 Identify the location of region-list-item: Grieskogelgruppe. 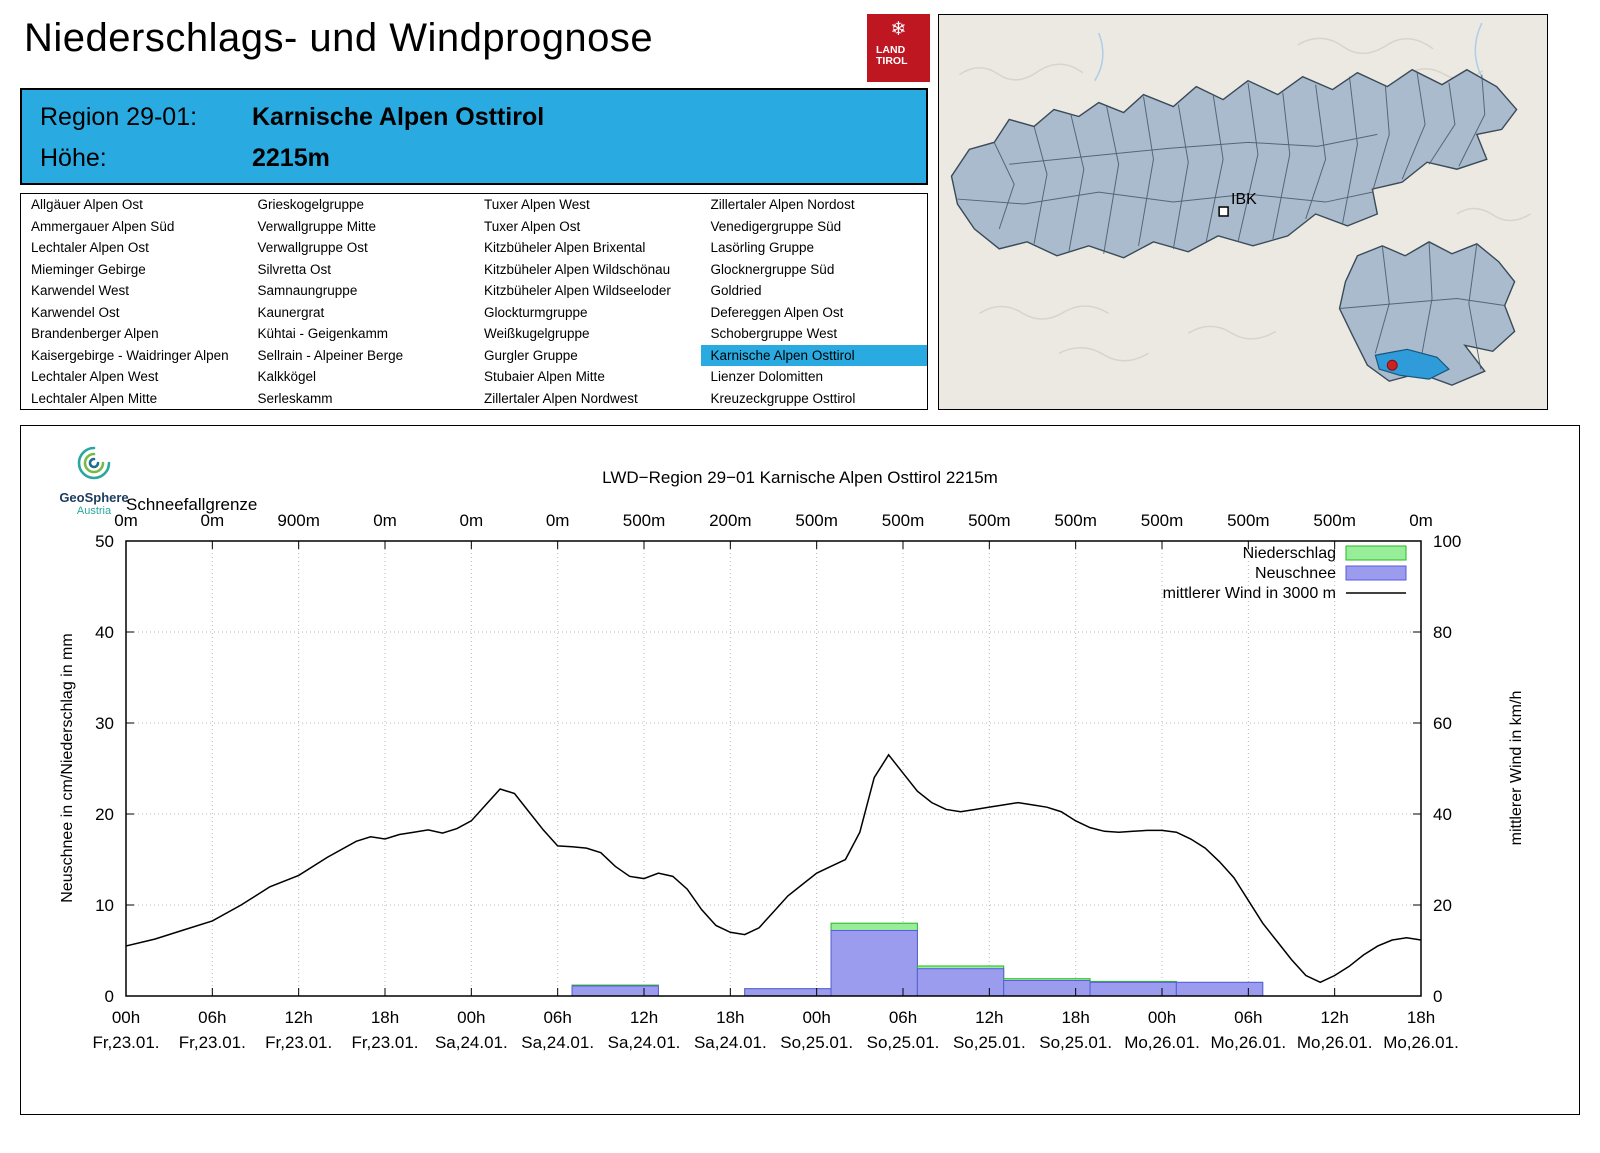
(311, 204).